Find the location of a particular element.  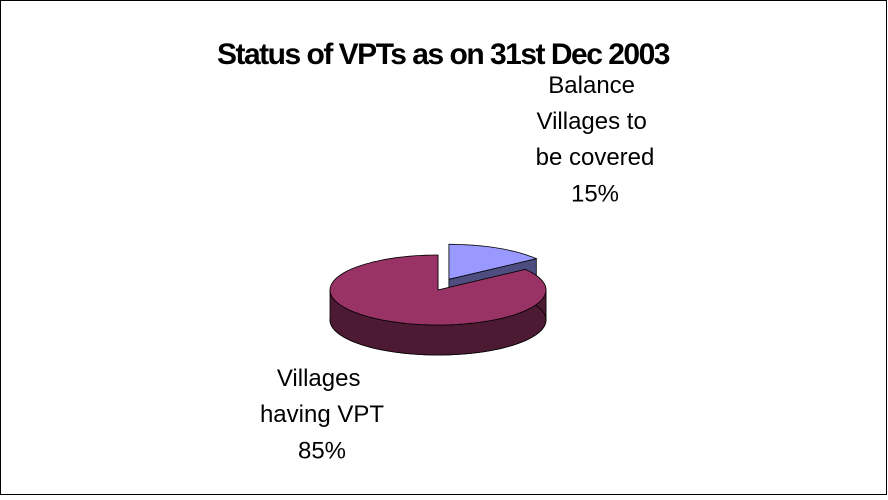

category-label: Balance Villages to be covered is located at coordinates (595, 121).